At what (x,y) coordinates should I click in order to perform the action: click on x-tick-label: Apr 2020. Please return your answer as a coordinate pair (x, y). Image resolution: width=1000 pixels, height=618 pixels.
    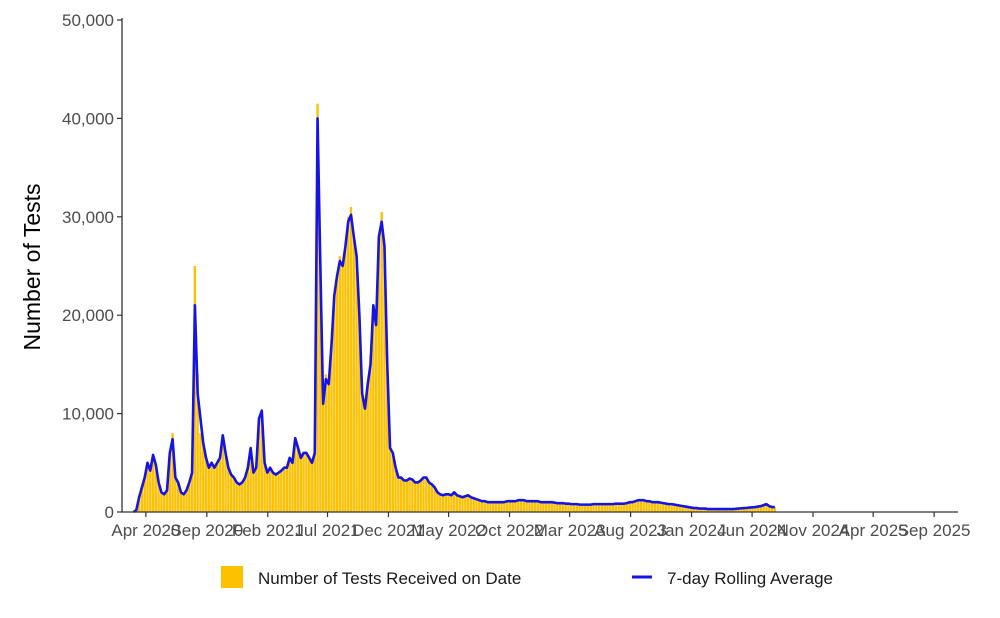
    Looking at the image, I should click on (145, 530).